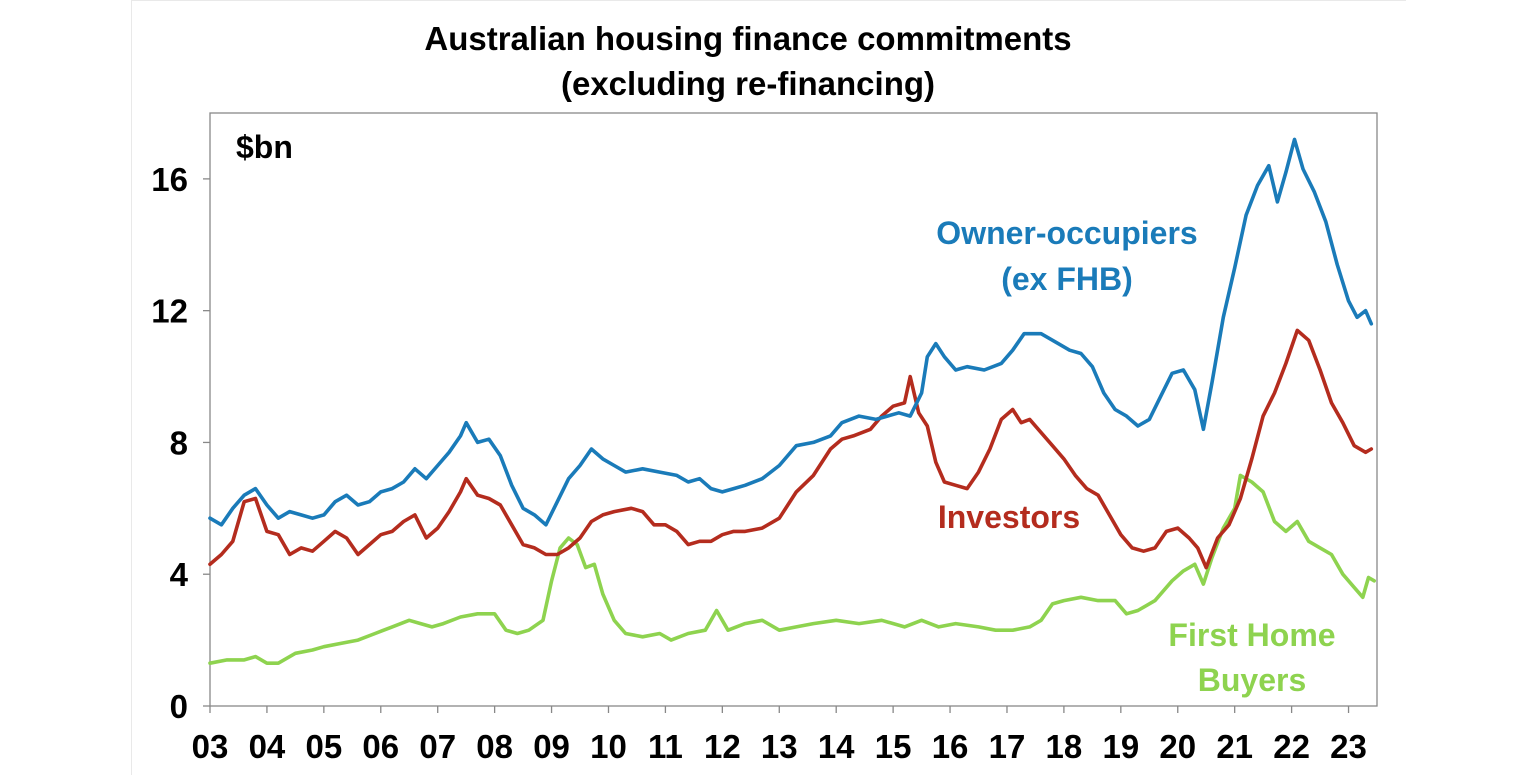  What do you see at coordinates (836, 746) in the screenshot?
I see `x-tick-label-14: 14` at bounding box center [836, 746].